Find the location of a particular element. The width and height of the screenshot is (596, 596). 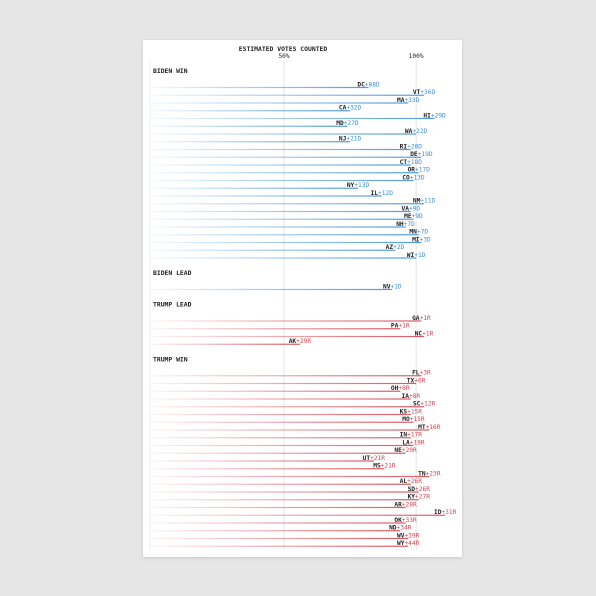

state-code: NY is located at coordinates (351, 185).